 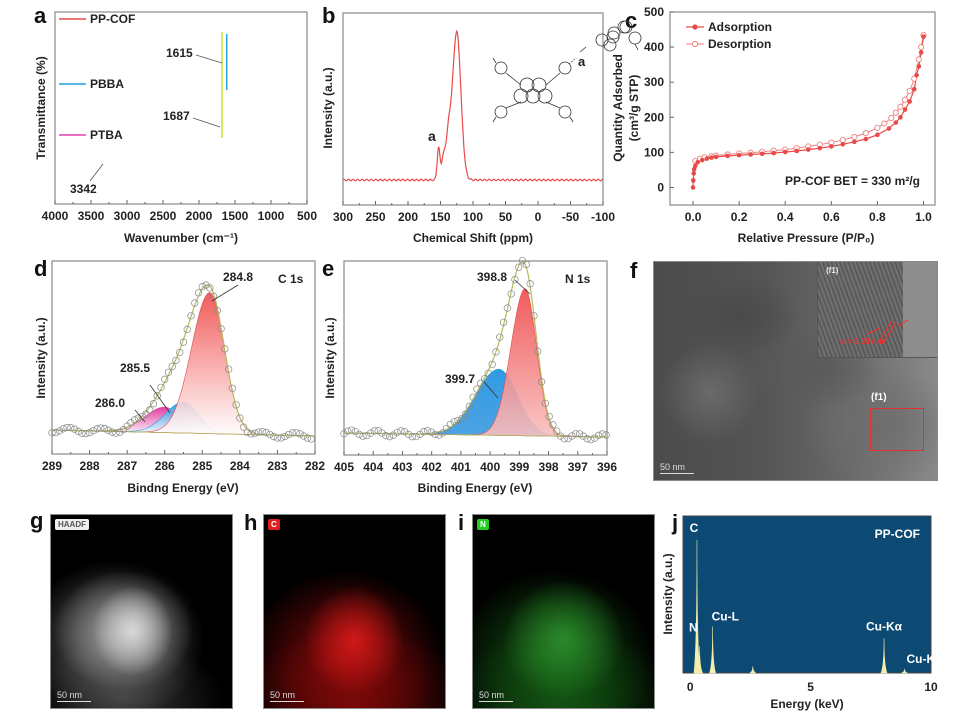 I want to click on peak-label-a: a, so click(x=432, y=136).